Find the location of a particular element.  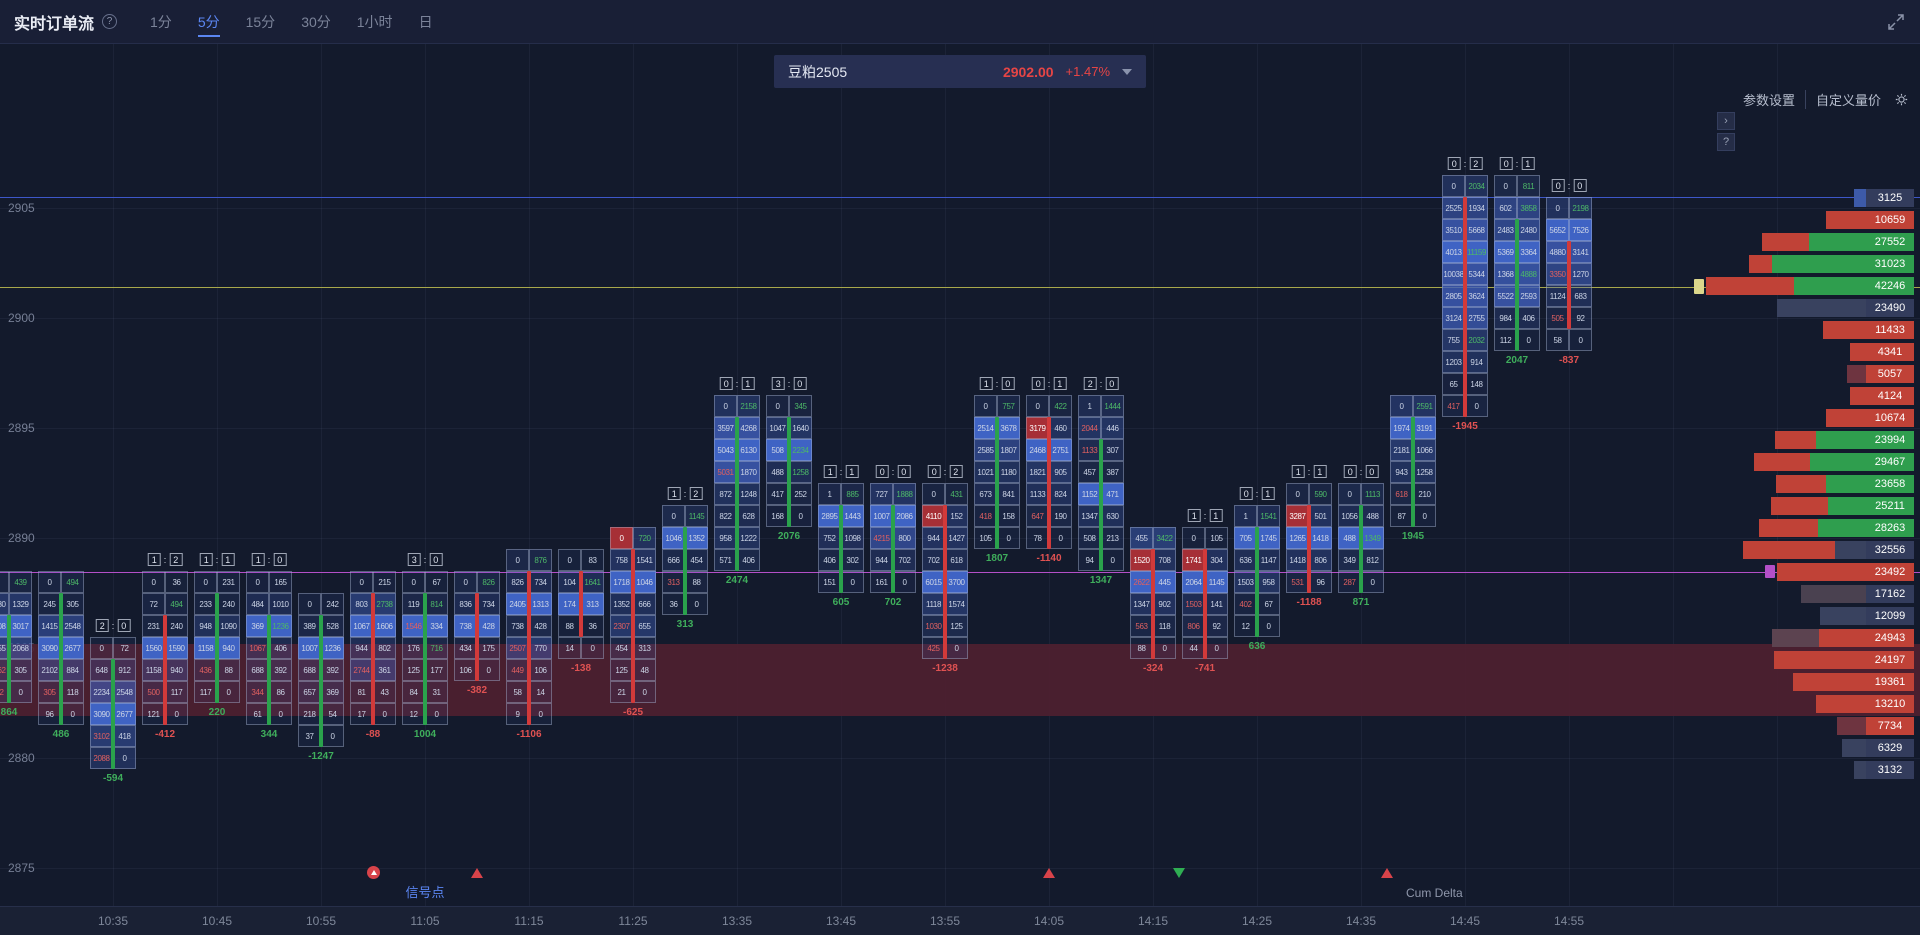

tab-timeframe-4: 1小时 is located at coordinates (374, 21).